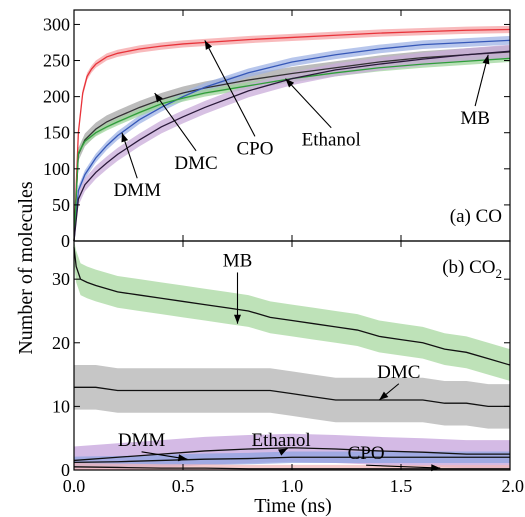 The image size is (525, 517). Describe the element at coordinates (183, 486) in the screenshot. I see `x-tick-label-1: 0.5` at that location.